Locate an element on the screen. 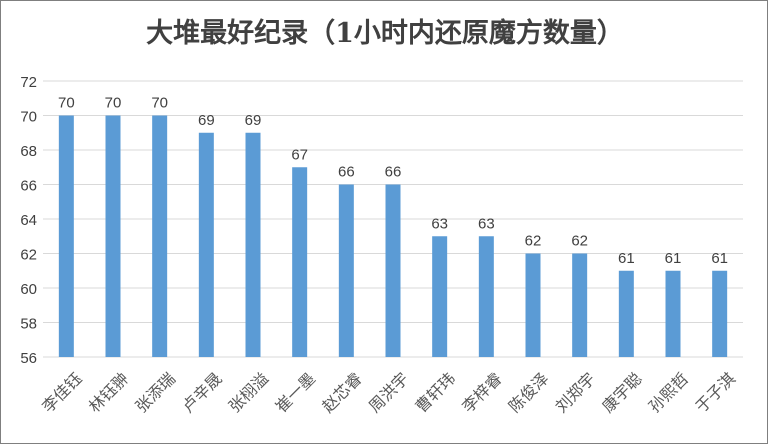  y-tick-label: 64 is located at coordinates (28, 220).